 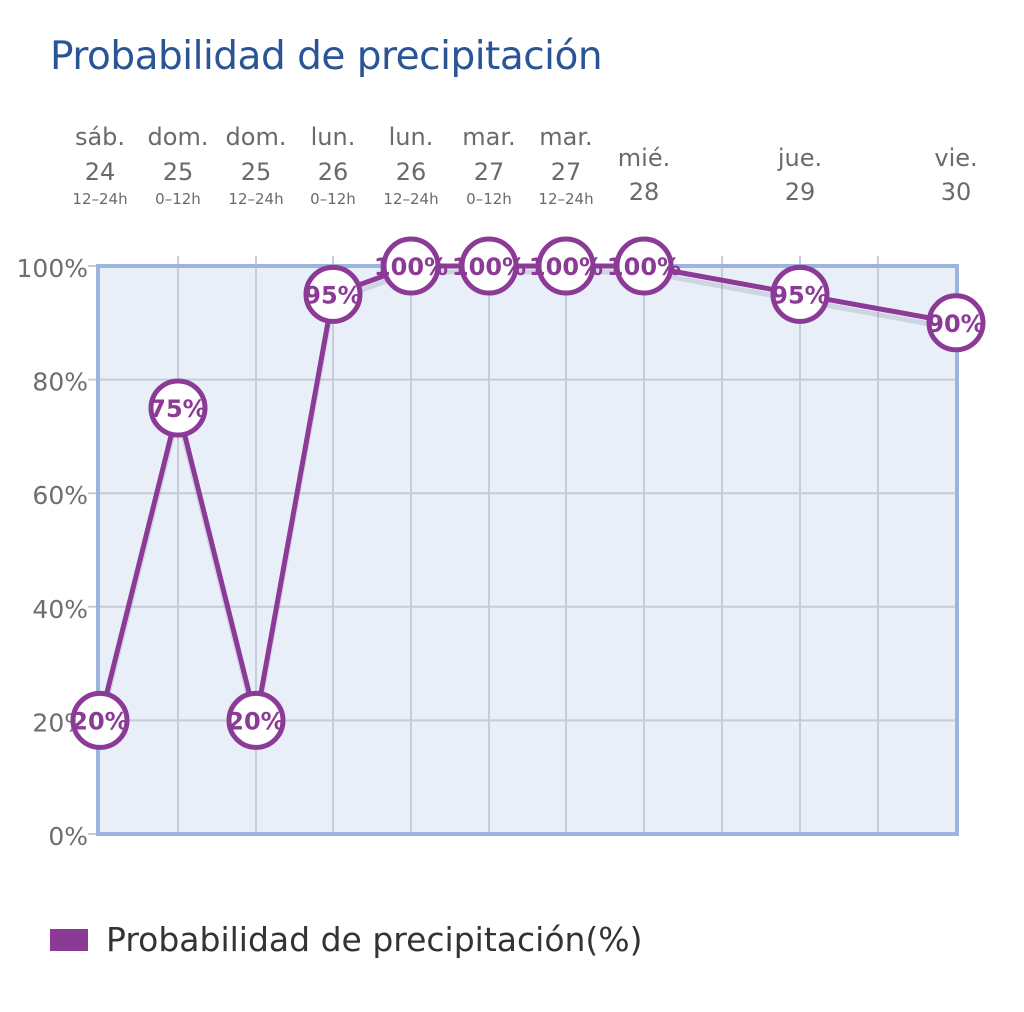 What do you see at coordinates (374, 939) in the screenshot?
I see `legend-label: Probabilidad de precipitación(%)` at bounding box center [374, 939].